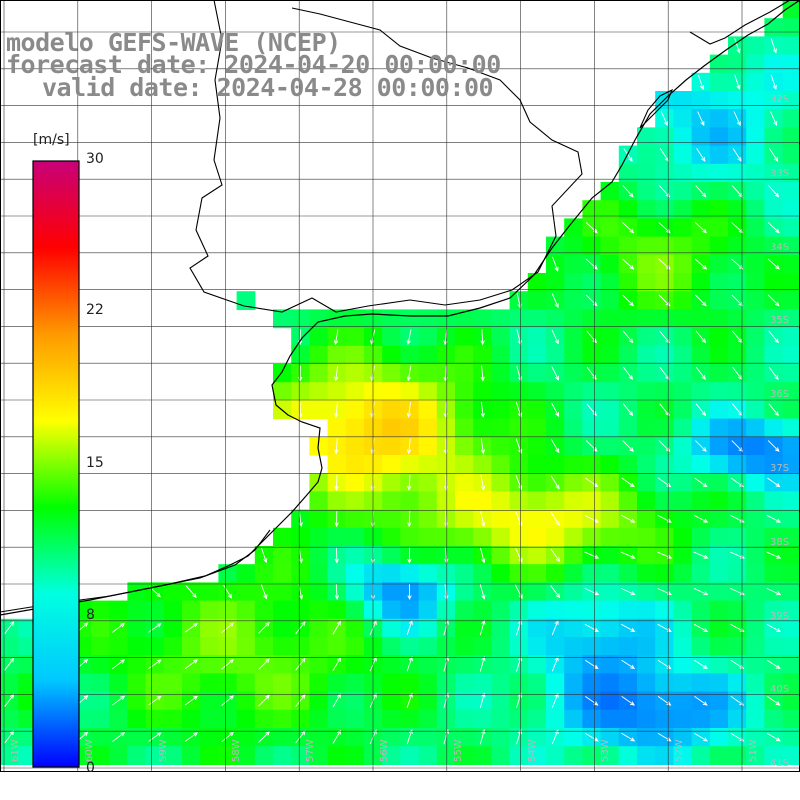  What do you see at coordinates (780, 321) in the screenshot?
I see `latitude-label: 35S` at bounding box center [780, 321].